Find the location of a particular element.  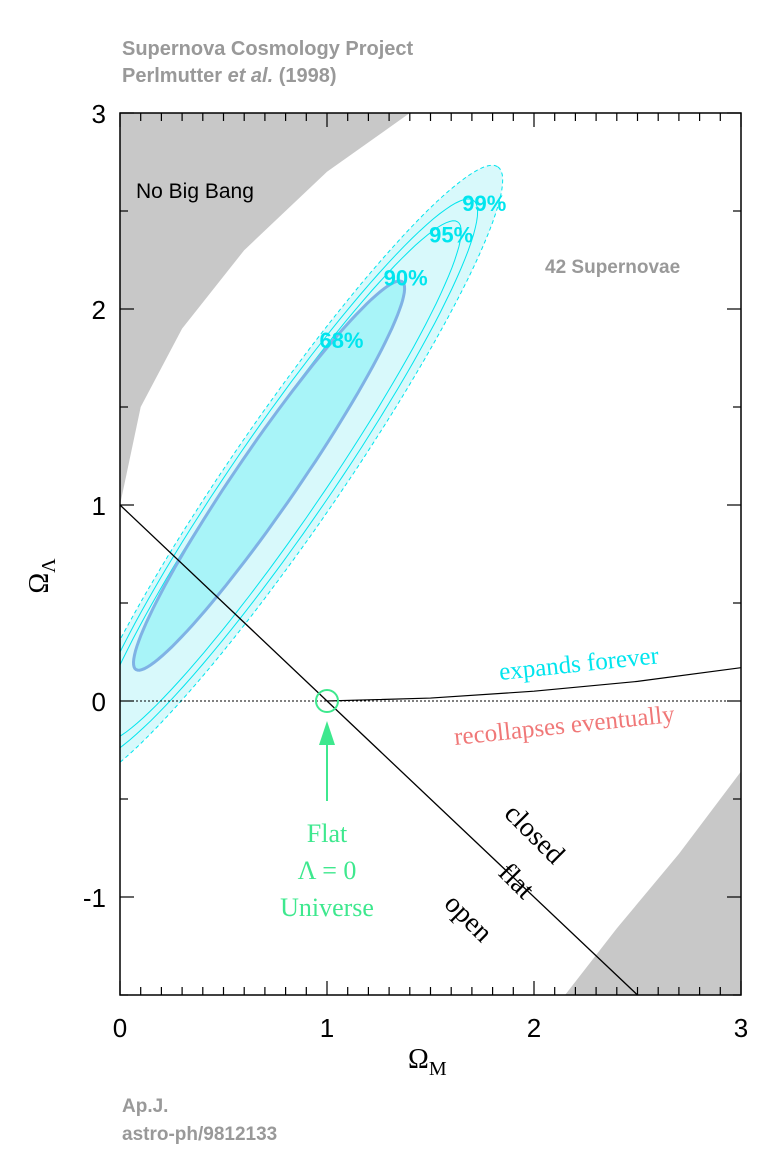

header-title: Supernova Cosmology Project is located at coordinates (268, 49).